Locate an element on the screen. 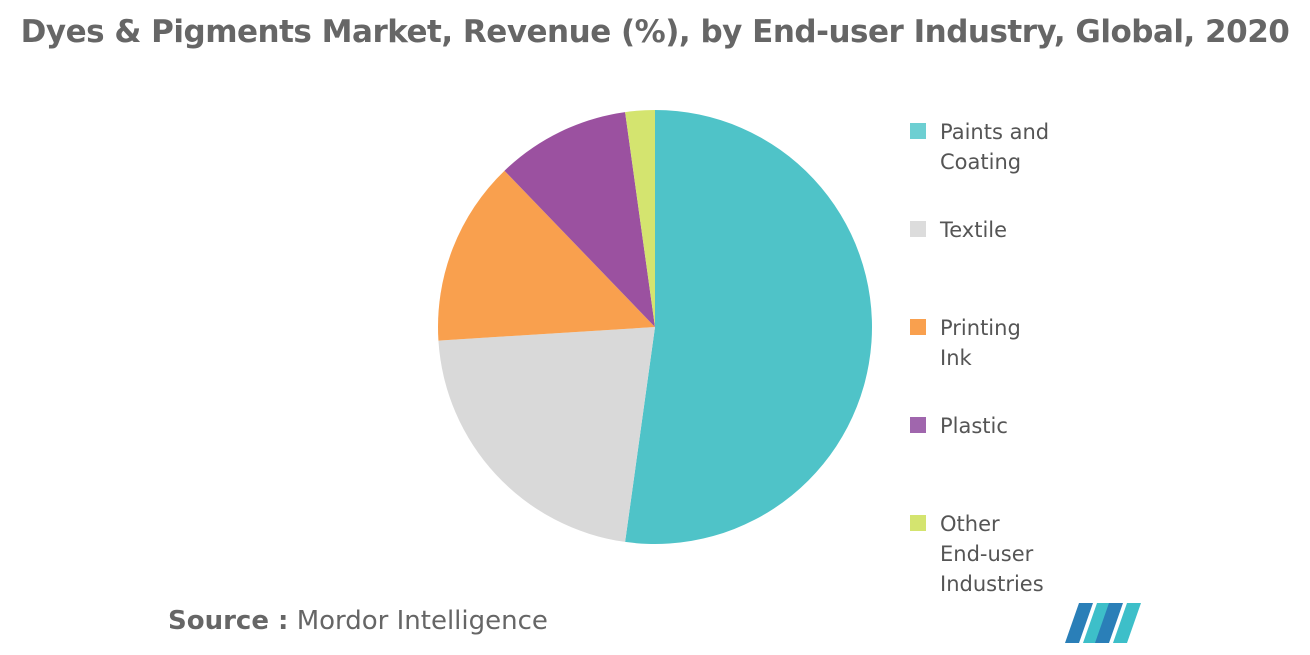 The image size is (1310, 655). pie-slice-printing-ink is located at coordinates (546, 255).